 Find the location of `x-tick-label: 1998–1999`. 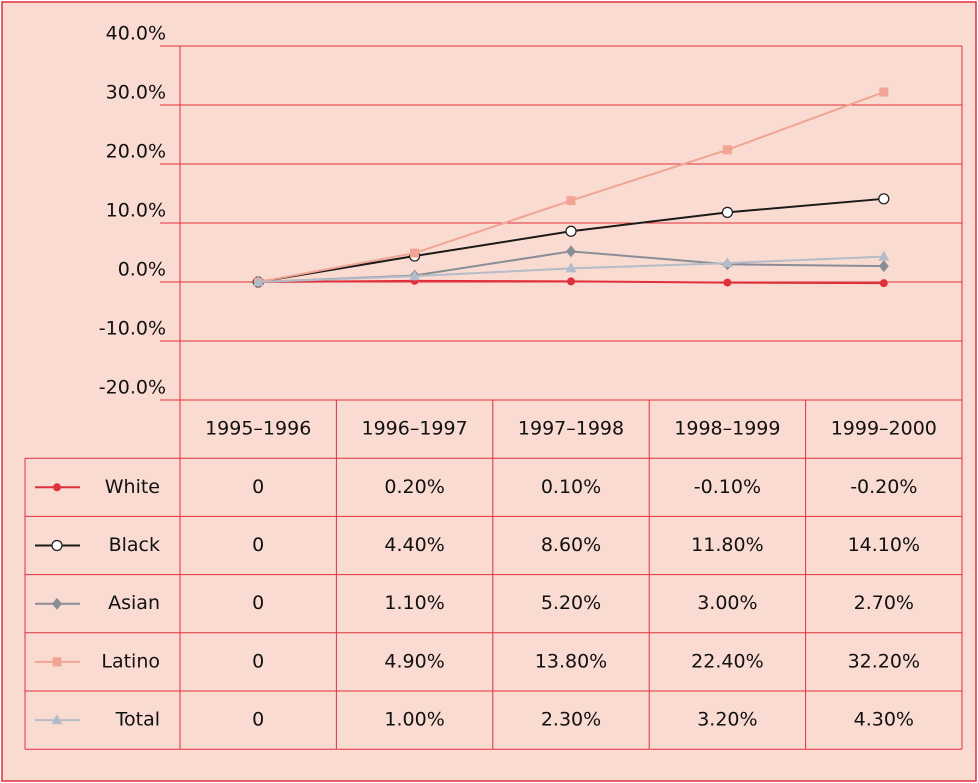

x-tick-label: 1998–1999 is located at coordinates (727, 429).